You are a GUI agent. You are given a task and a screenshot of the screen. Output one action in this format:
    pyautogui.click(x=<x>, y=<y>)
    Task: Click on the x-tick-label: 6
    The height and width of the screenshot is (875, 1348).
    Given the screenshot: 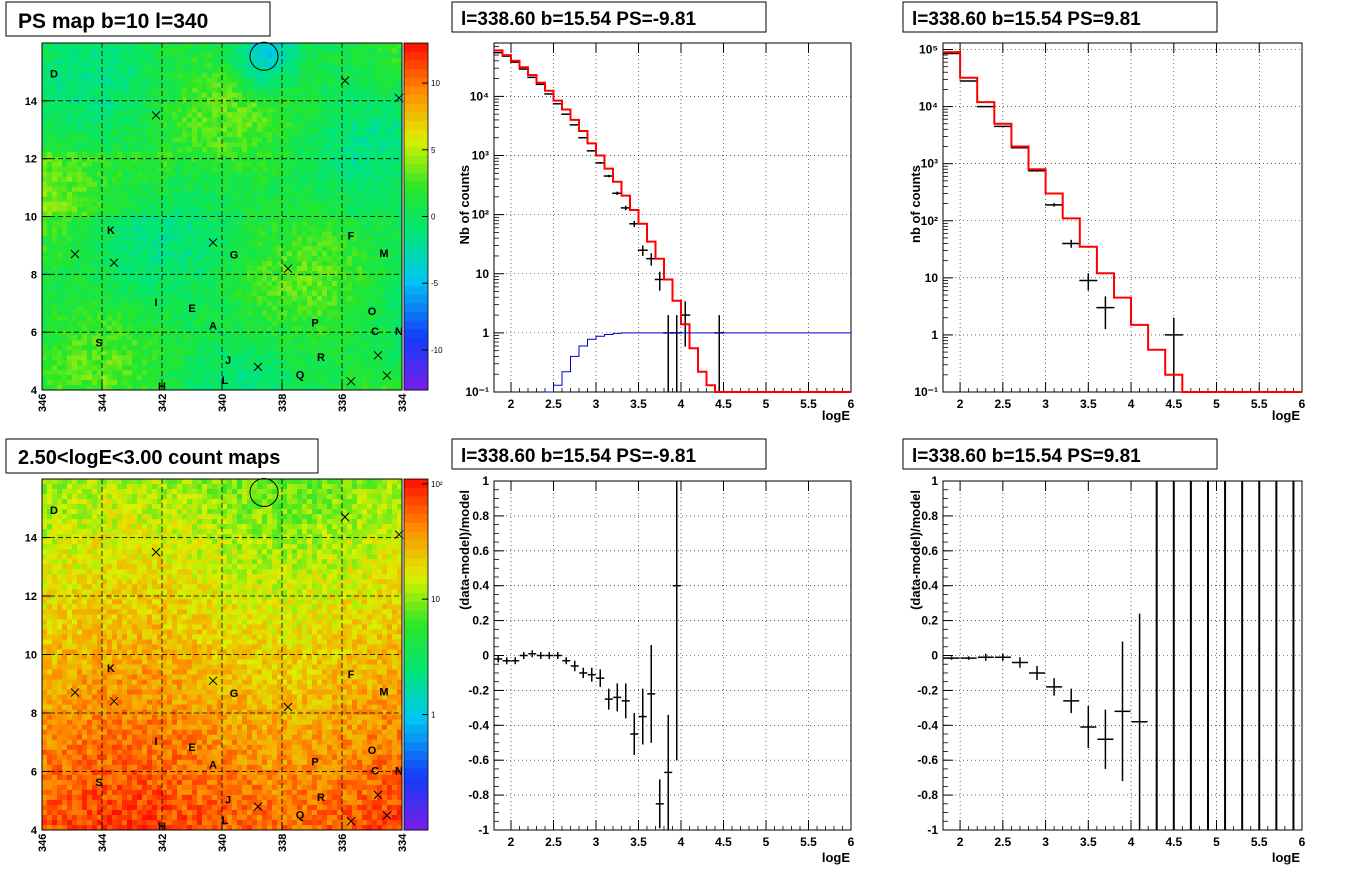 What is the action you would take?
    pyautogui.click(x=851, y=404)
    